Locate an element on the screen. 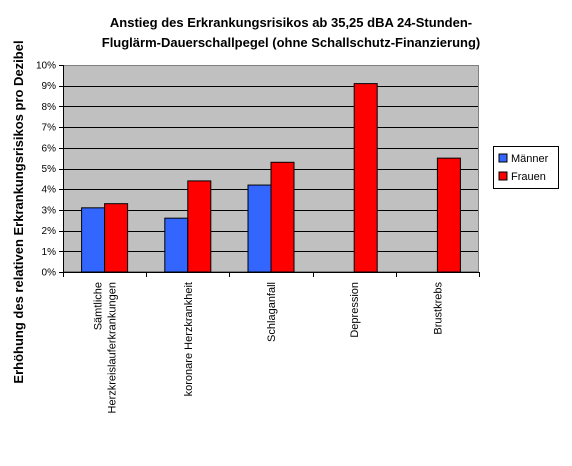 The image size is (572, 466). x-category-label: Sämtliche is located at coordinates (99, 306).